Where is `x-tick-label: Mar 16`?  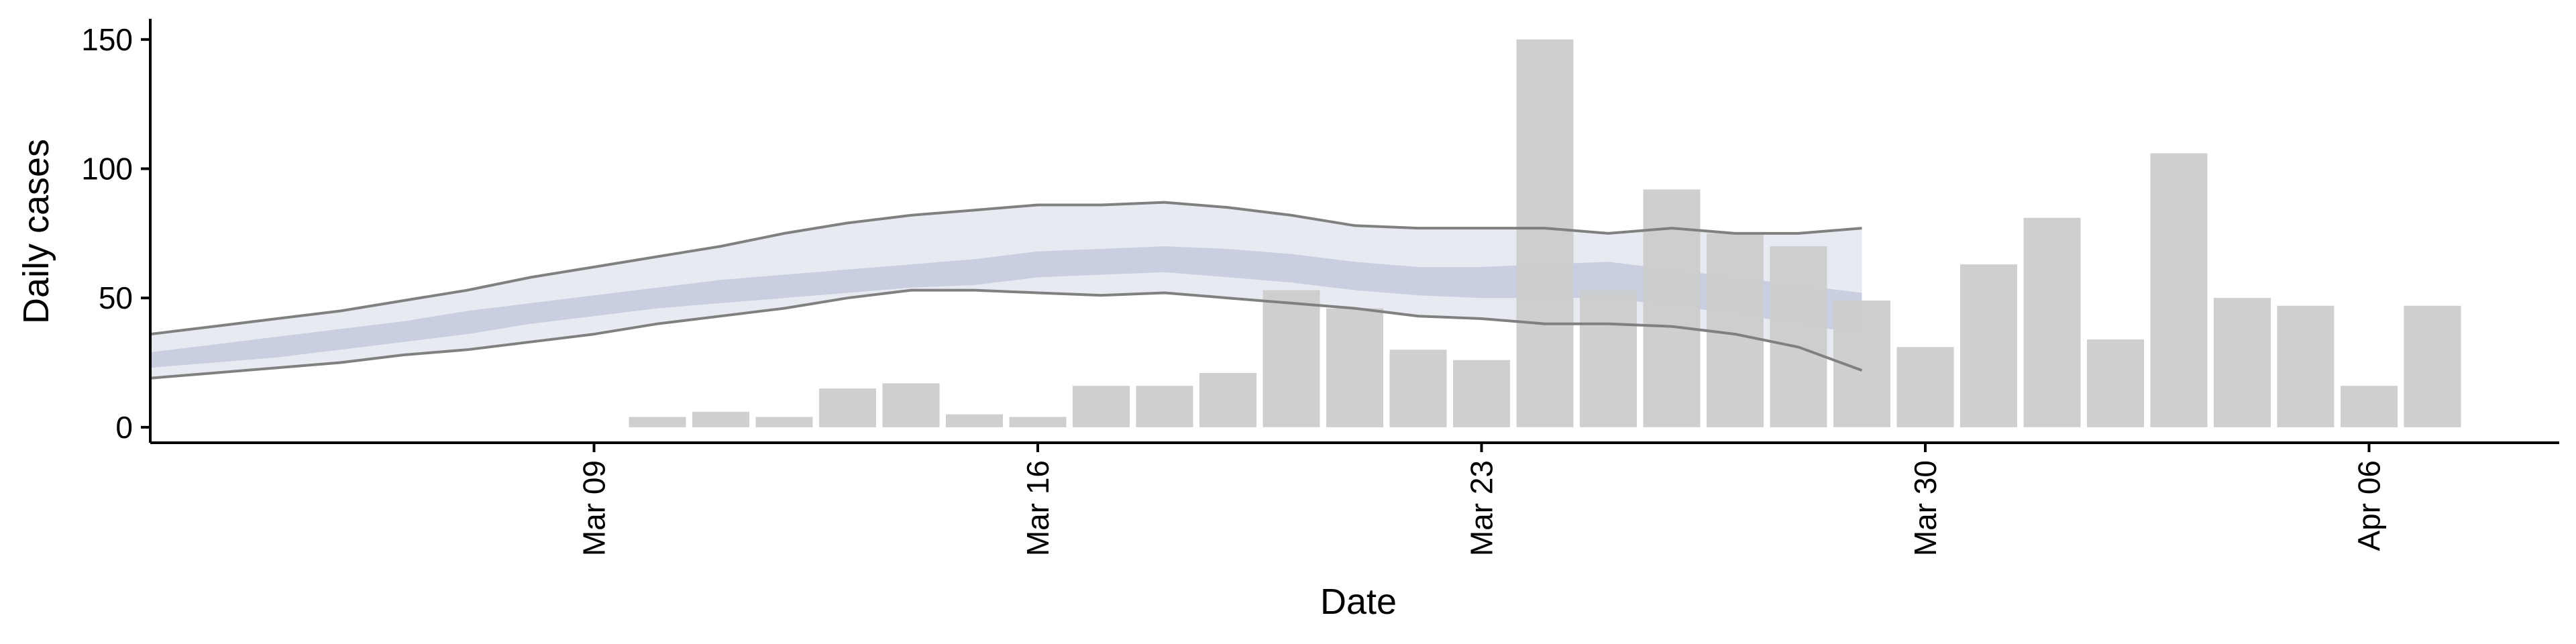
x-tick-label: Mar 16 is located at coordinates (1037, 508).